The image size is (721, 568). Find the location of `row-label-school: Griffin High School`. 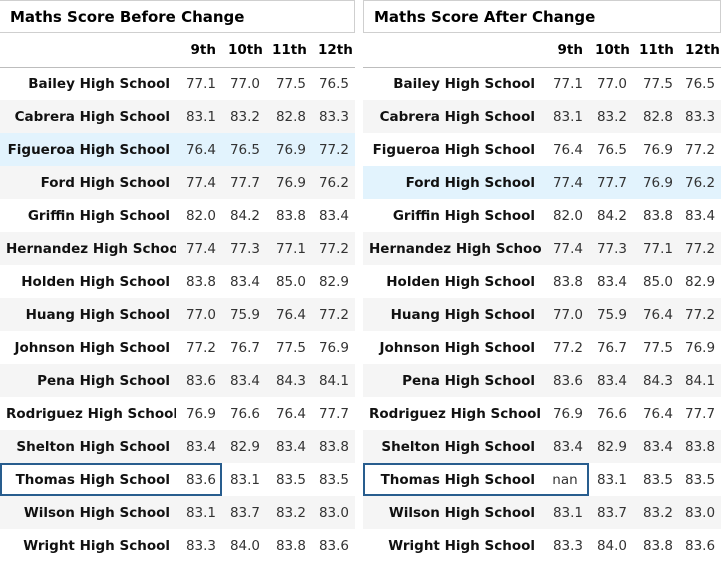

row-label-school: Griffin High School is located at coordinates (463, 215).